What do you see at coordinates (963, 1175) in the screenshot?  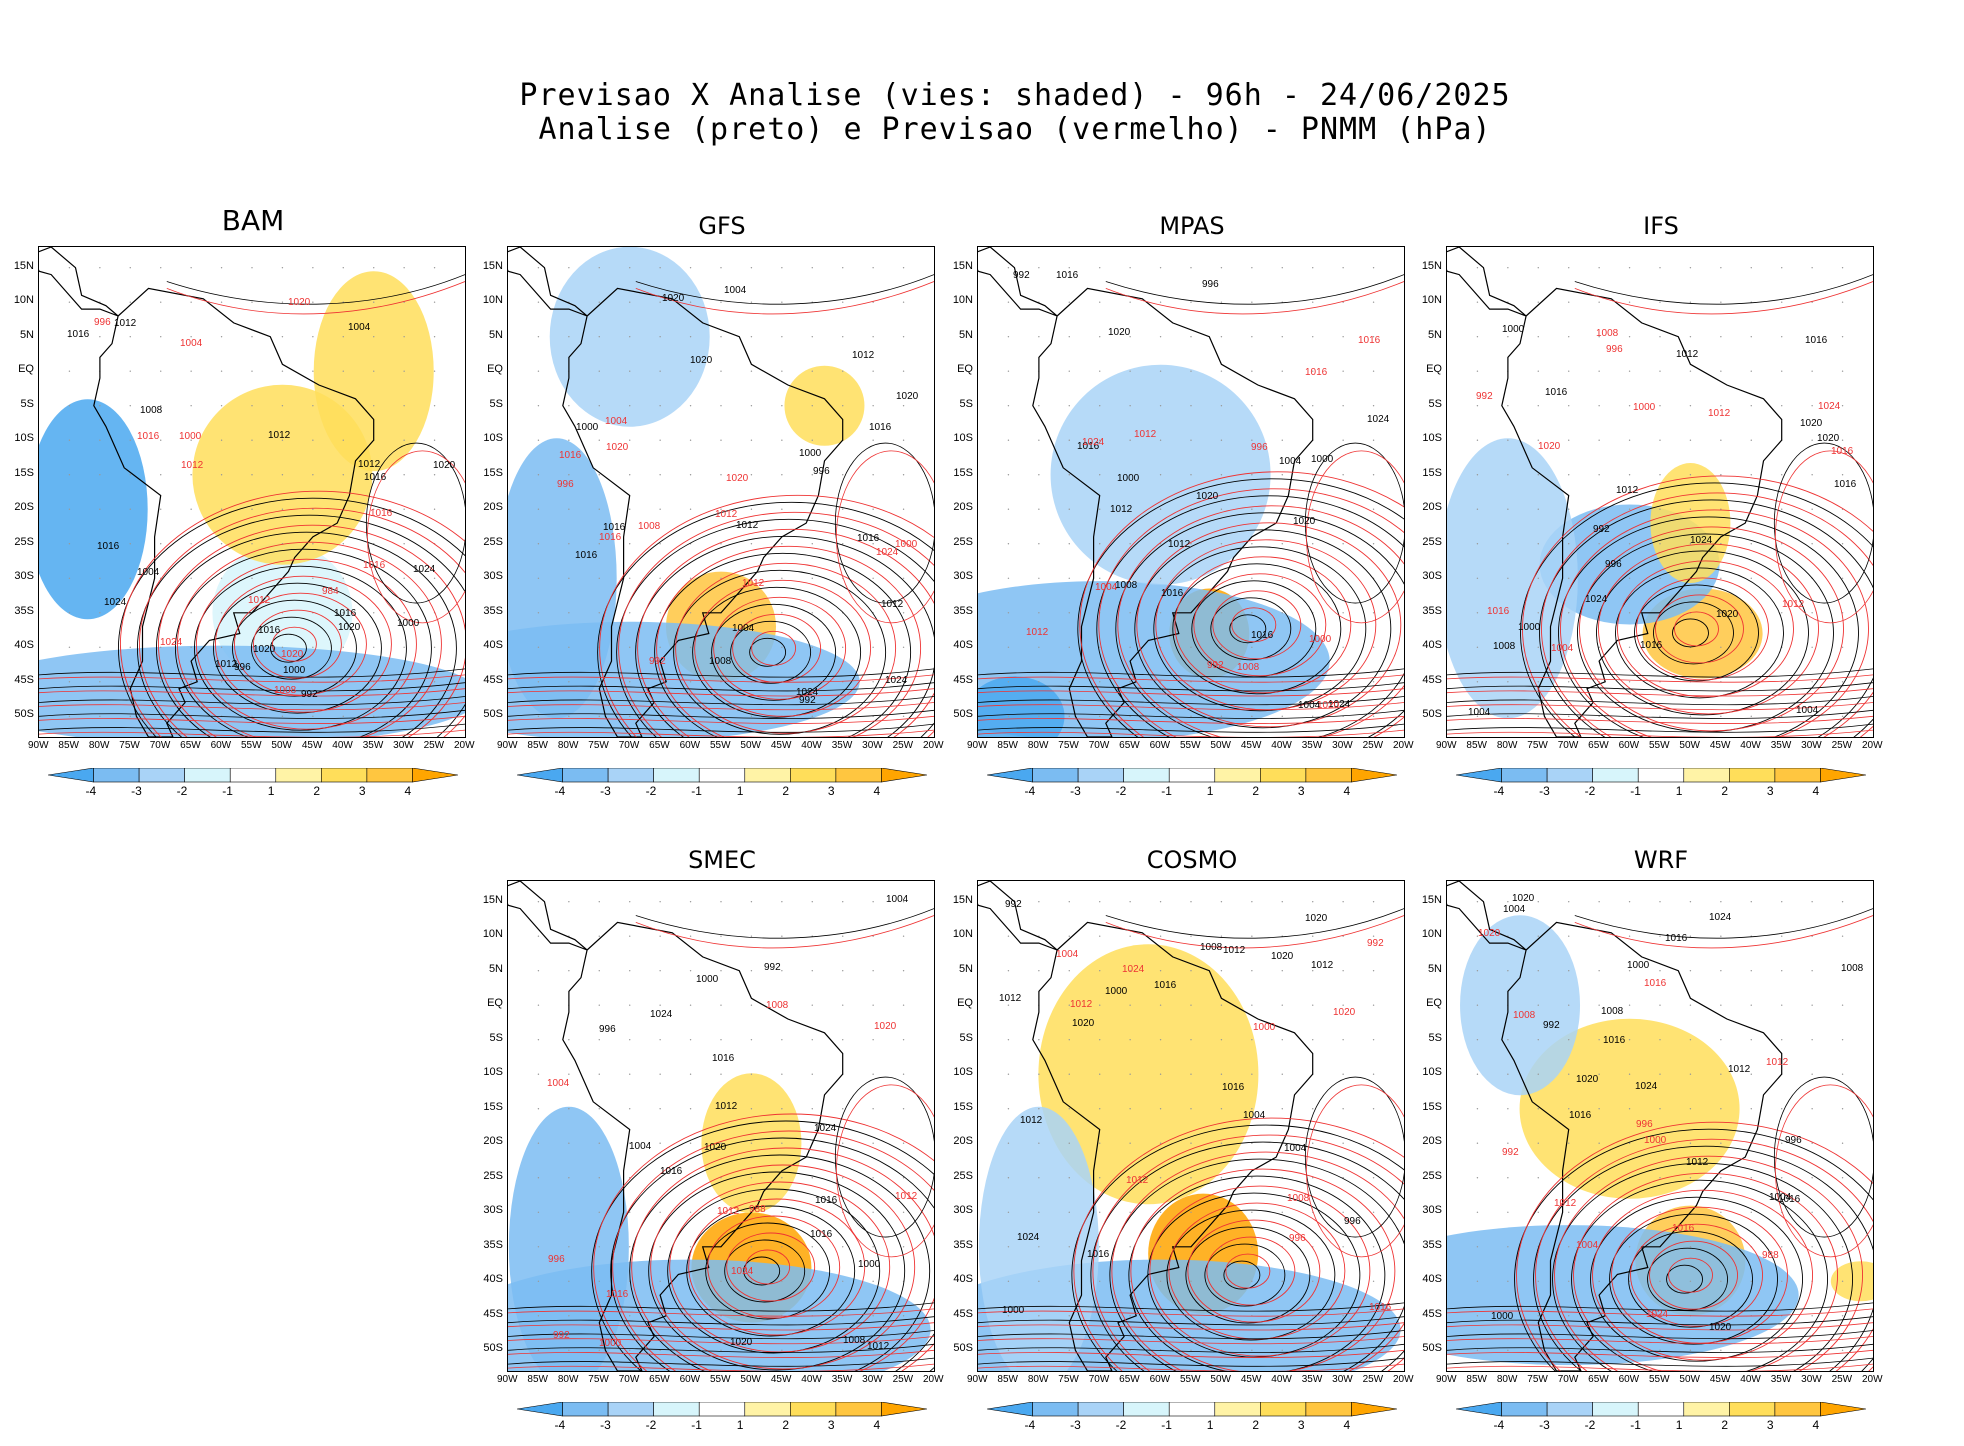 I see `latitude-label: 25S` at bounding box center [963, 1175].